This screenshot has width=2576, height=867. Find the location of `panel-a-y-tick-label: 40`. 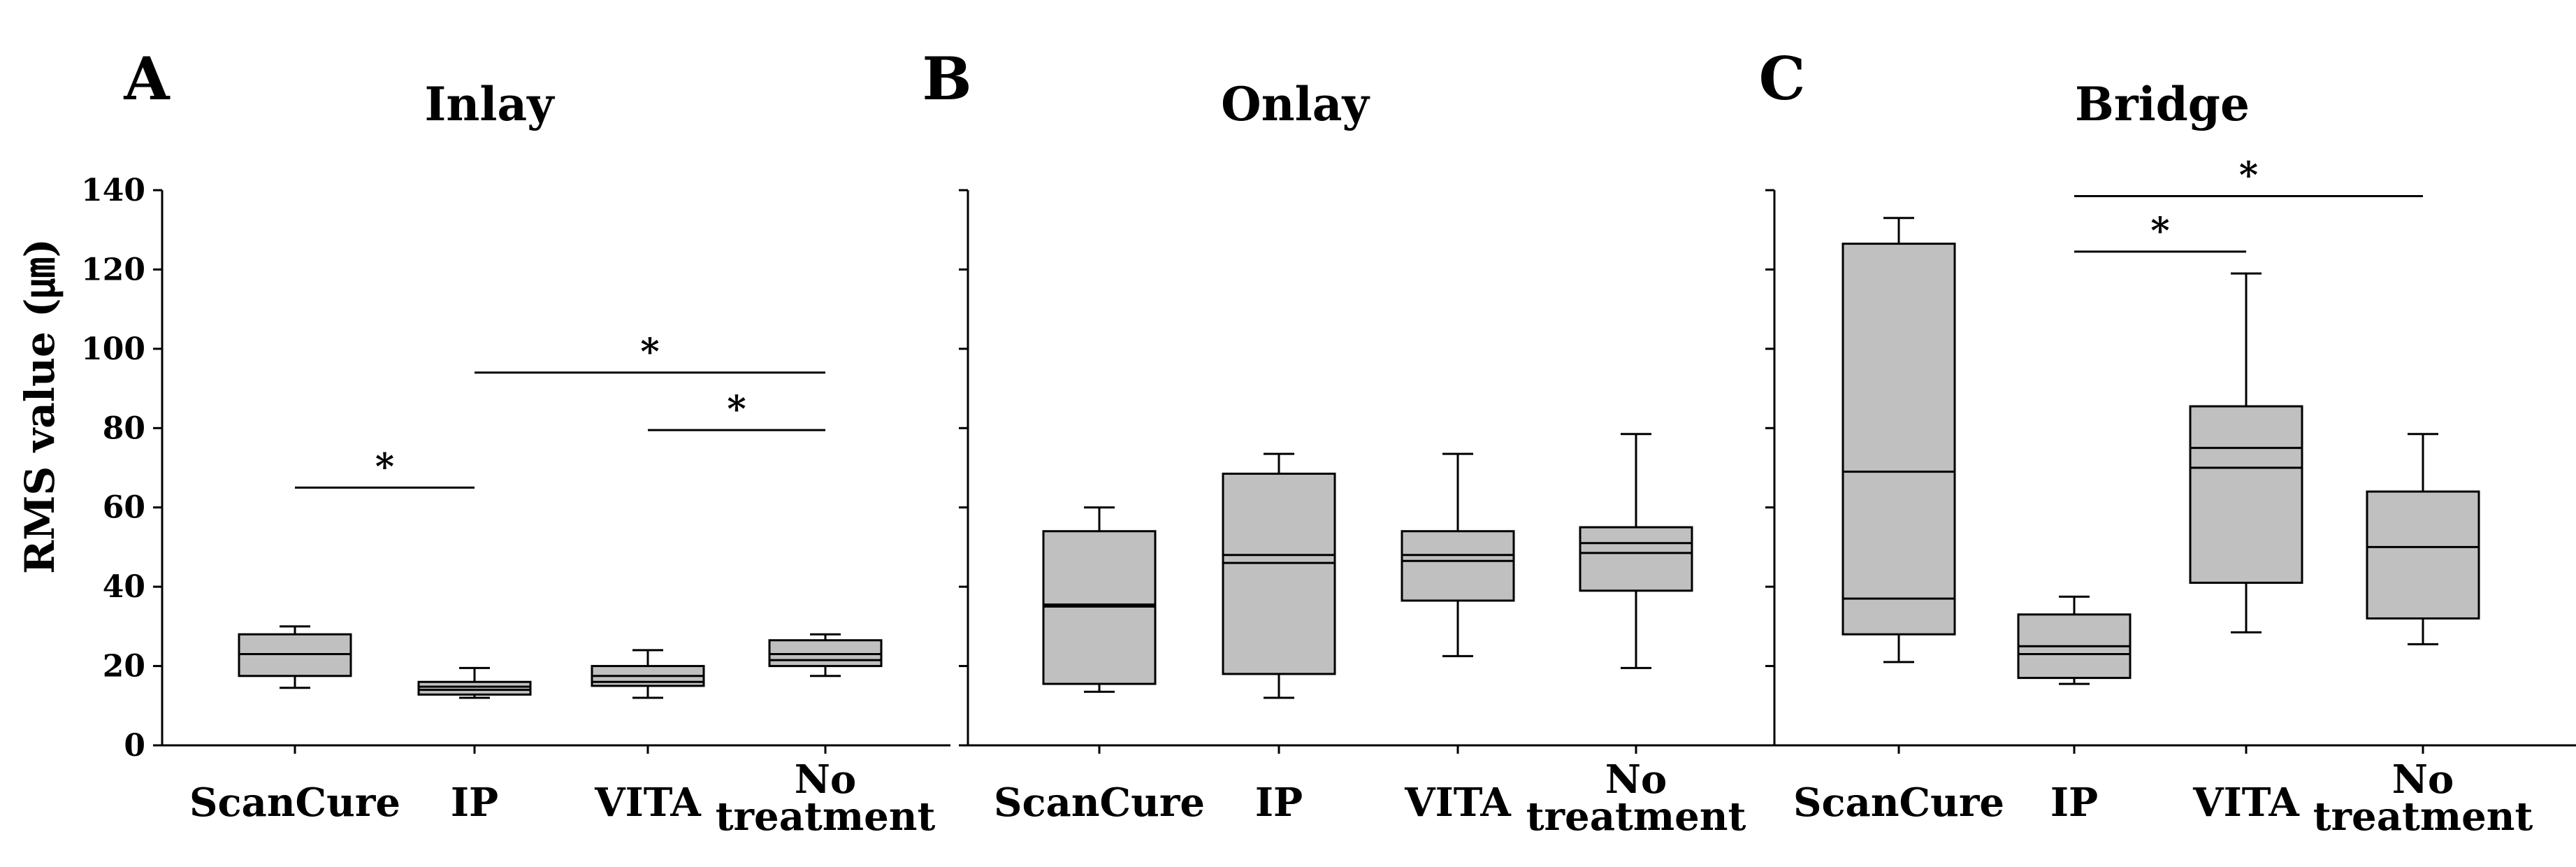

panel-a-y-tick-label: 40 is located at coordinates (124, 587).